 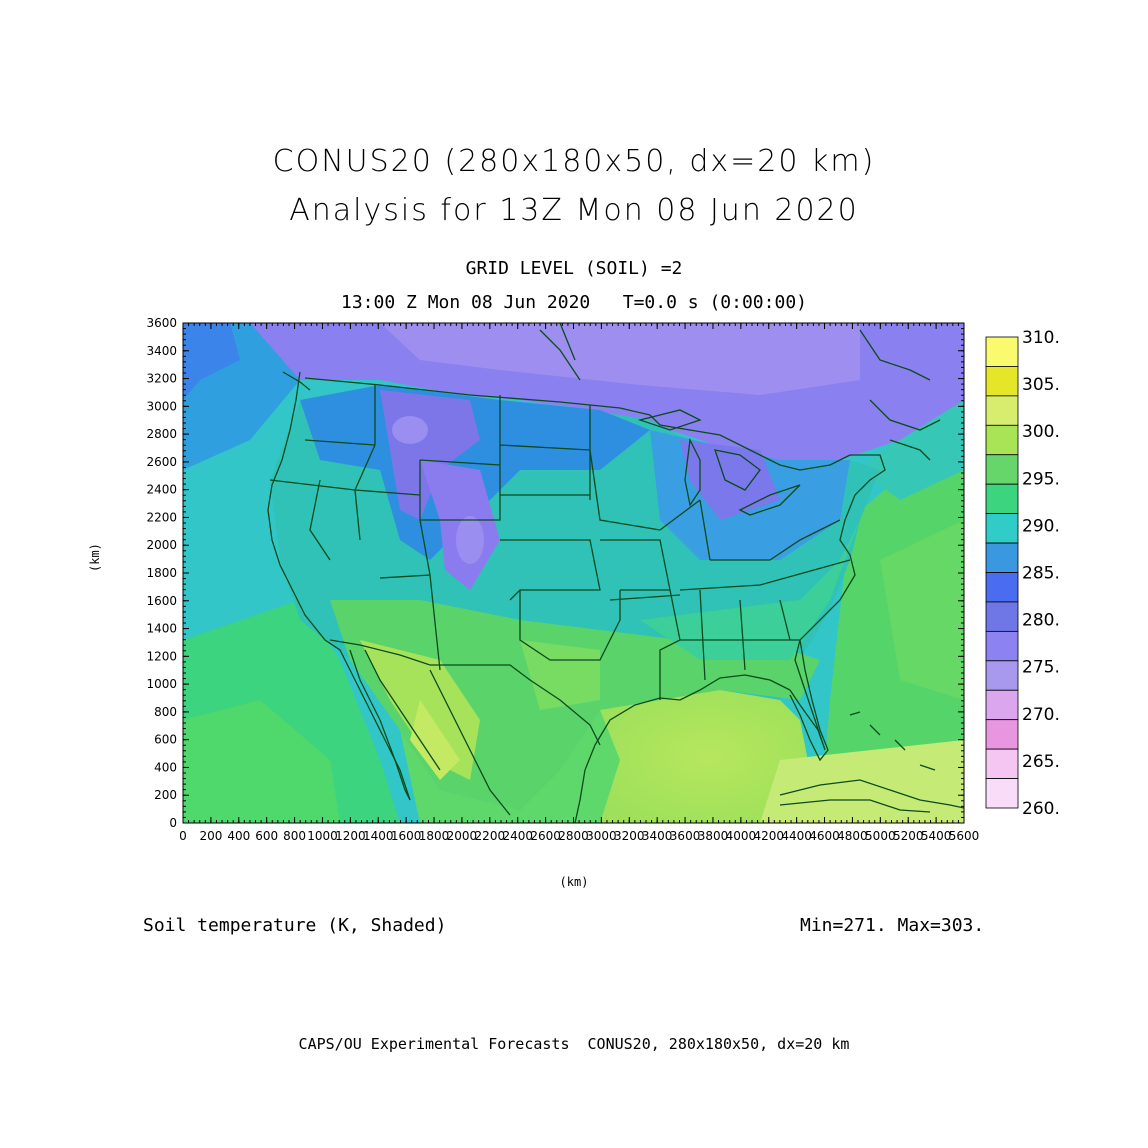 I want to click on south-pacific-warm-shading, so click(x=261, y=761).